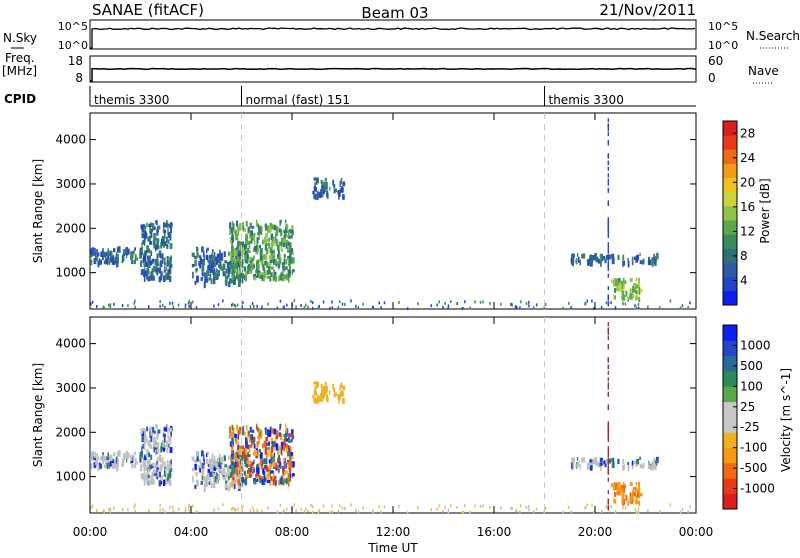 Image resolution: width=800 pixels, height=558 pixels. Describe the element at coordinates (765, 210) in the screenshot. I see `power-colorbar-label: Power [dB]` at that location.